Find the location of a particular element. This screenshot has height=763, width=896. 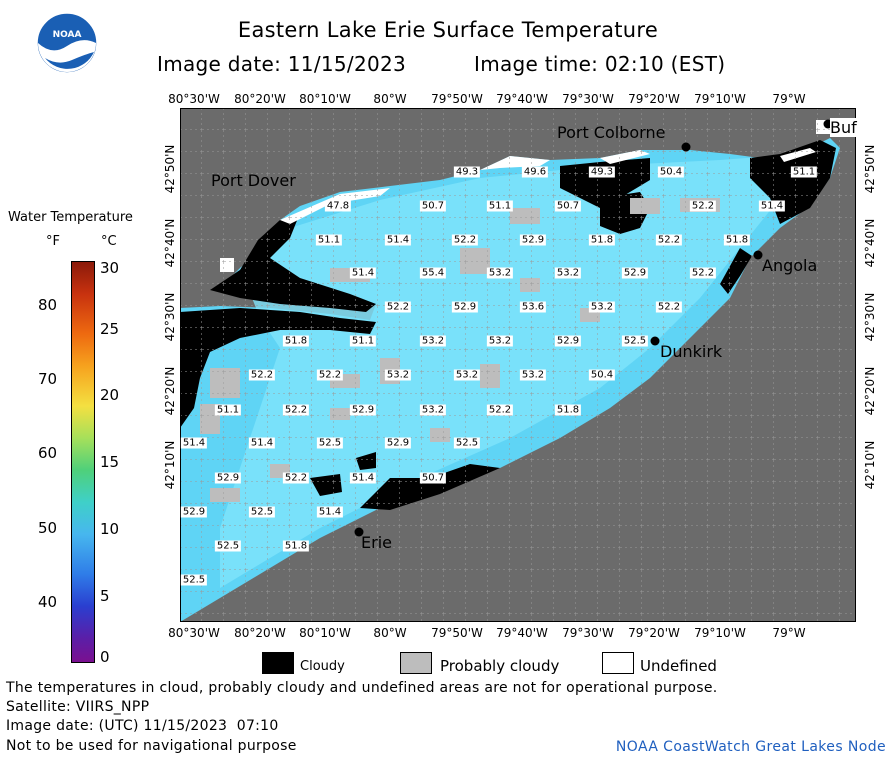

bottom-lon-label: 80°30'W is located at coordinates (194, 633).